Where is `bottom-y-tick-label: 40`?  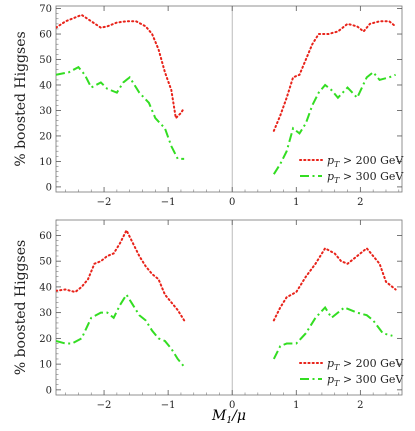
bottom-y-tick-label: 40 is located at coordinates (45, 287).